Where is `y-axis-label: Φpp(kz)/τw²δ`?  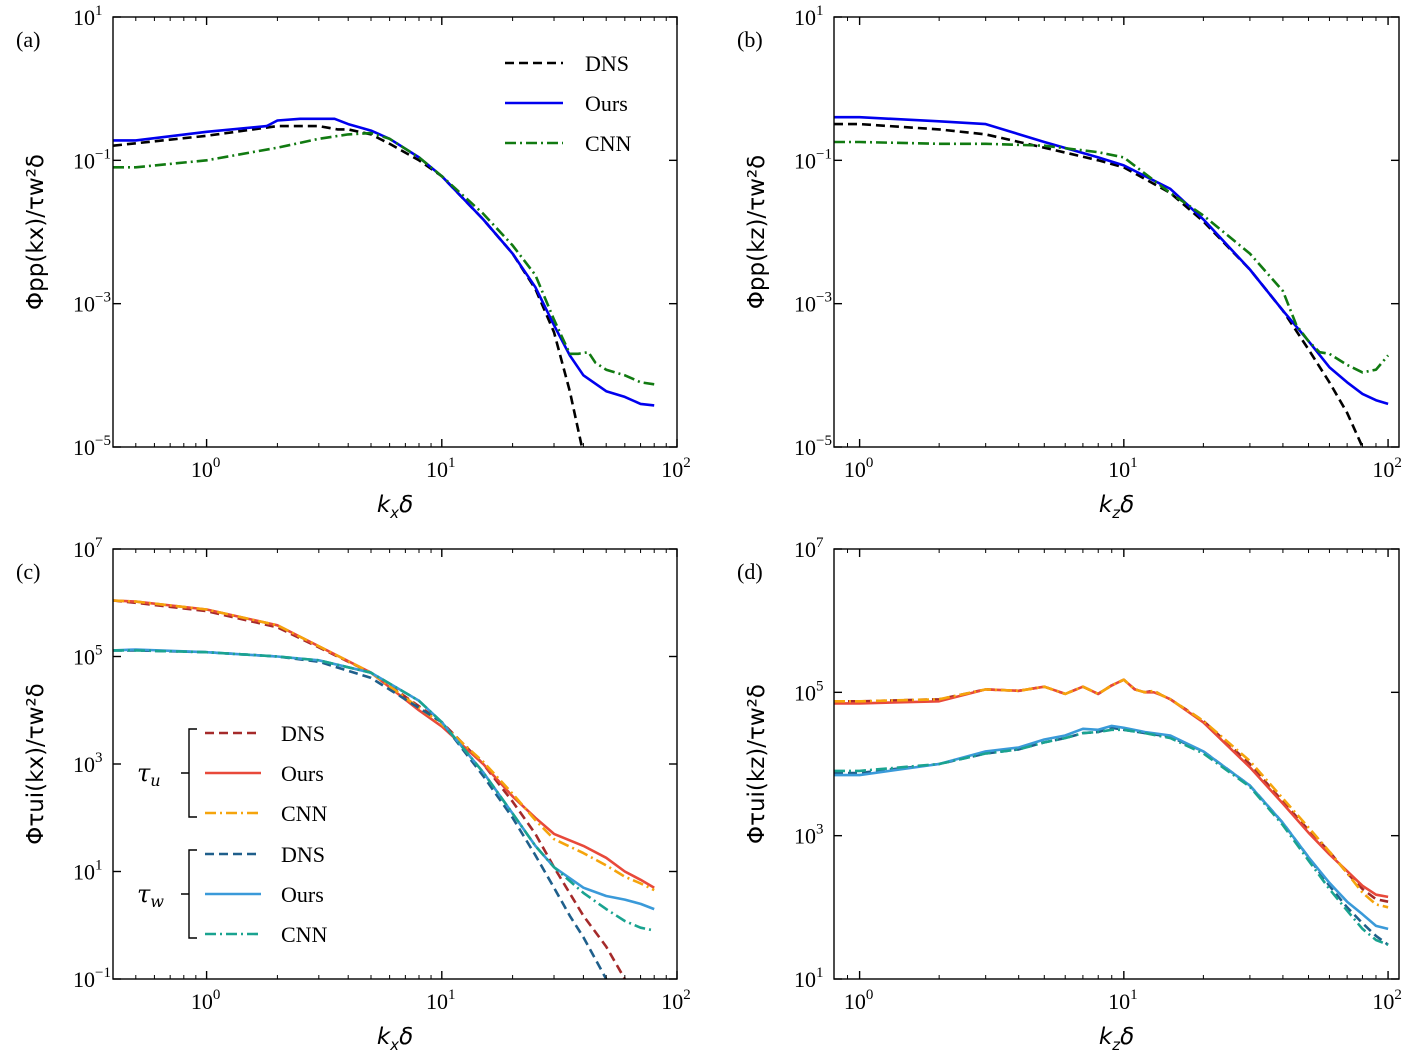
y-axis-label: Φpp(kz)/τw²δ is located at coordinates (757, 232).